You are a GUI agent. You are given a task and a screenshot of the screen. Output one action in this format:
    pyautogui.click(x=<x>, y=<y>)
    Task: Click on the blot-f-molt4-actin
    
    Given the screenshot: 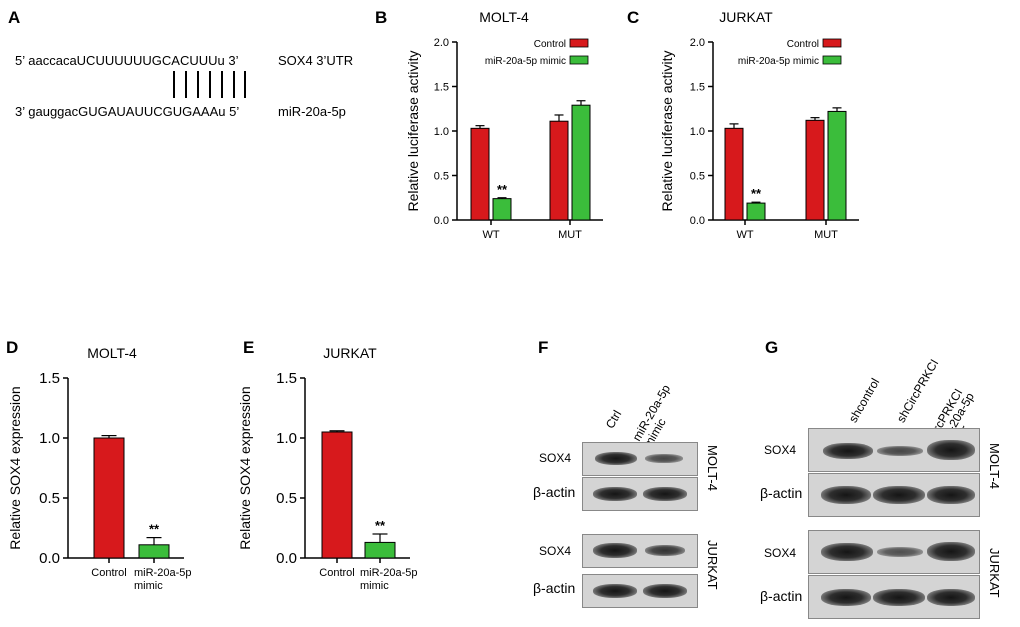 What is the action you would take?
    pyautogui.click(x=640, y=494)
    